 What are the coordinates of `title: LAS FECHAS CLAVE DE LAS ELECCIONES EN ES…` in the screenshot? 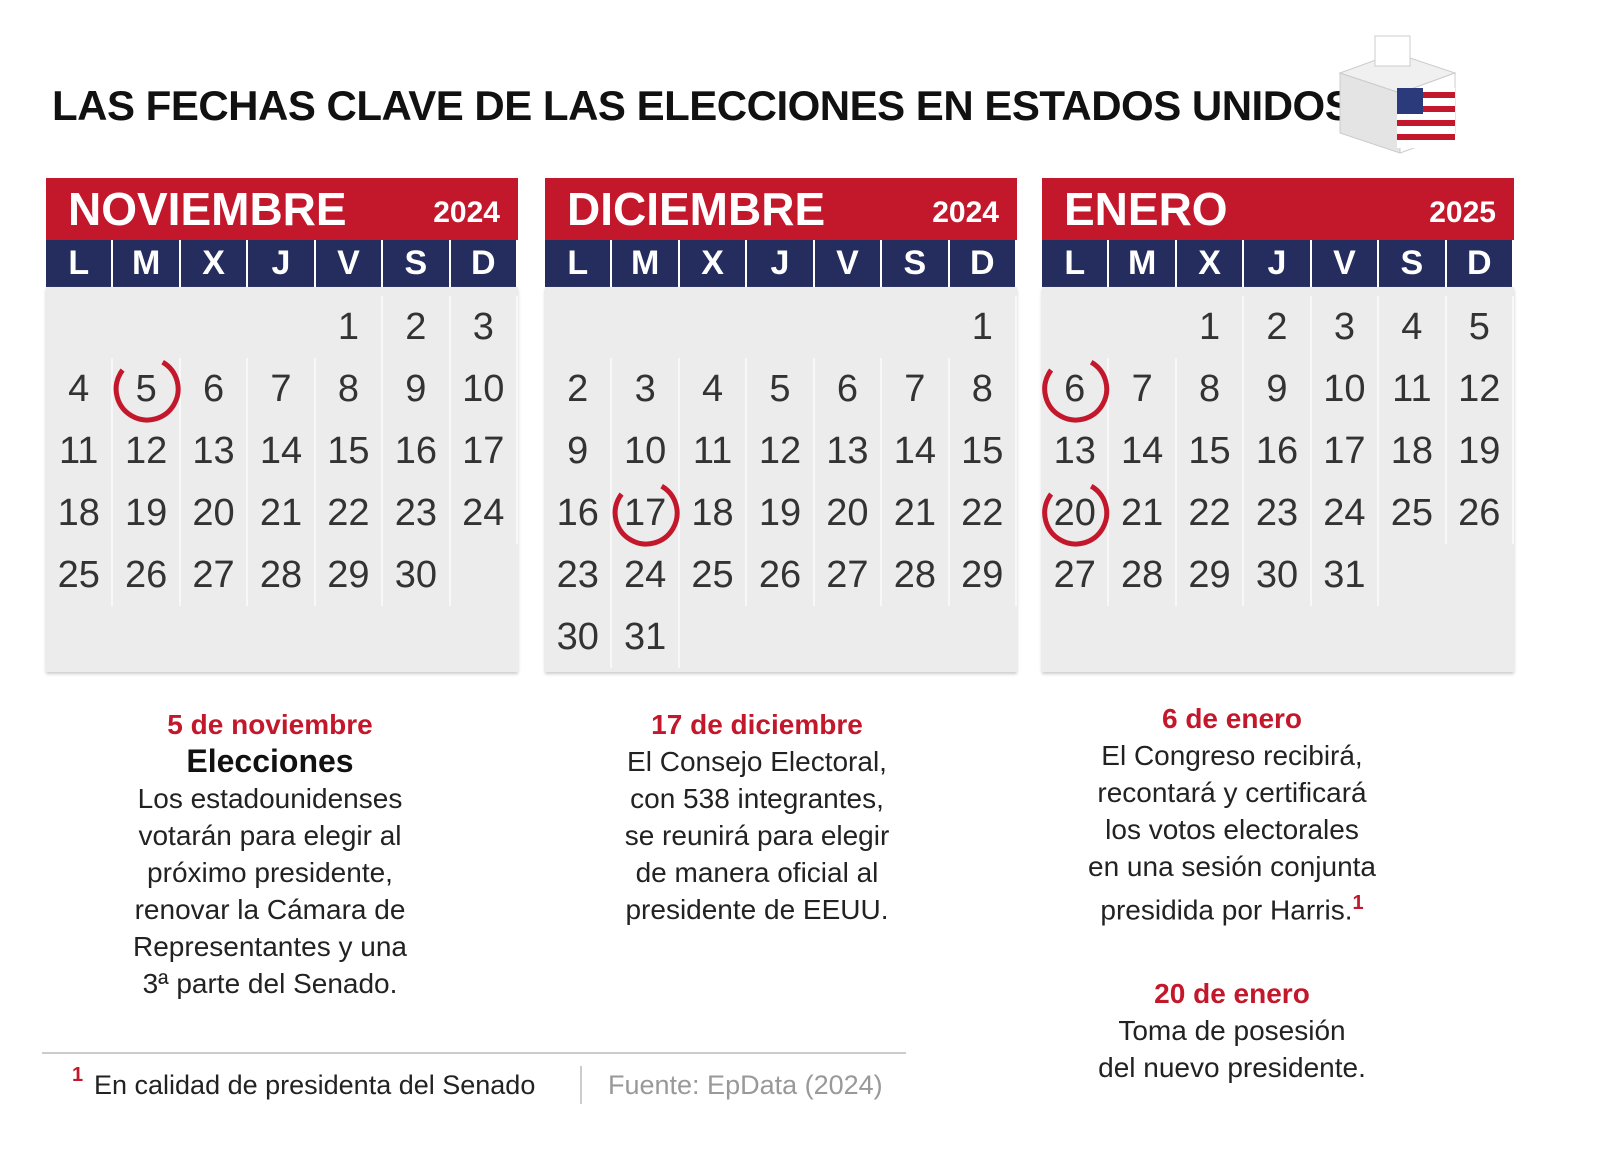 It's located at (702, 105).